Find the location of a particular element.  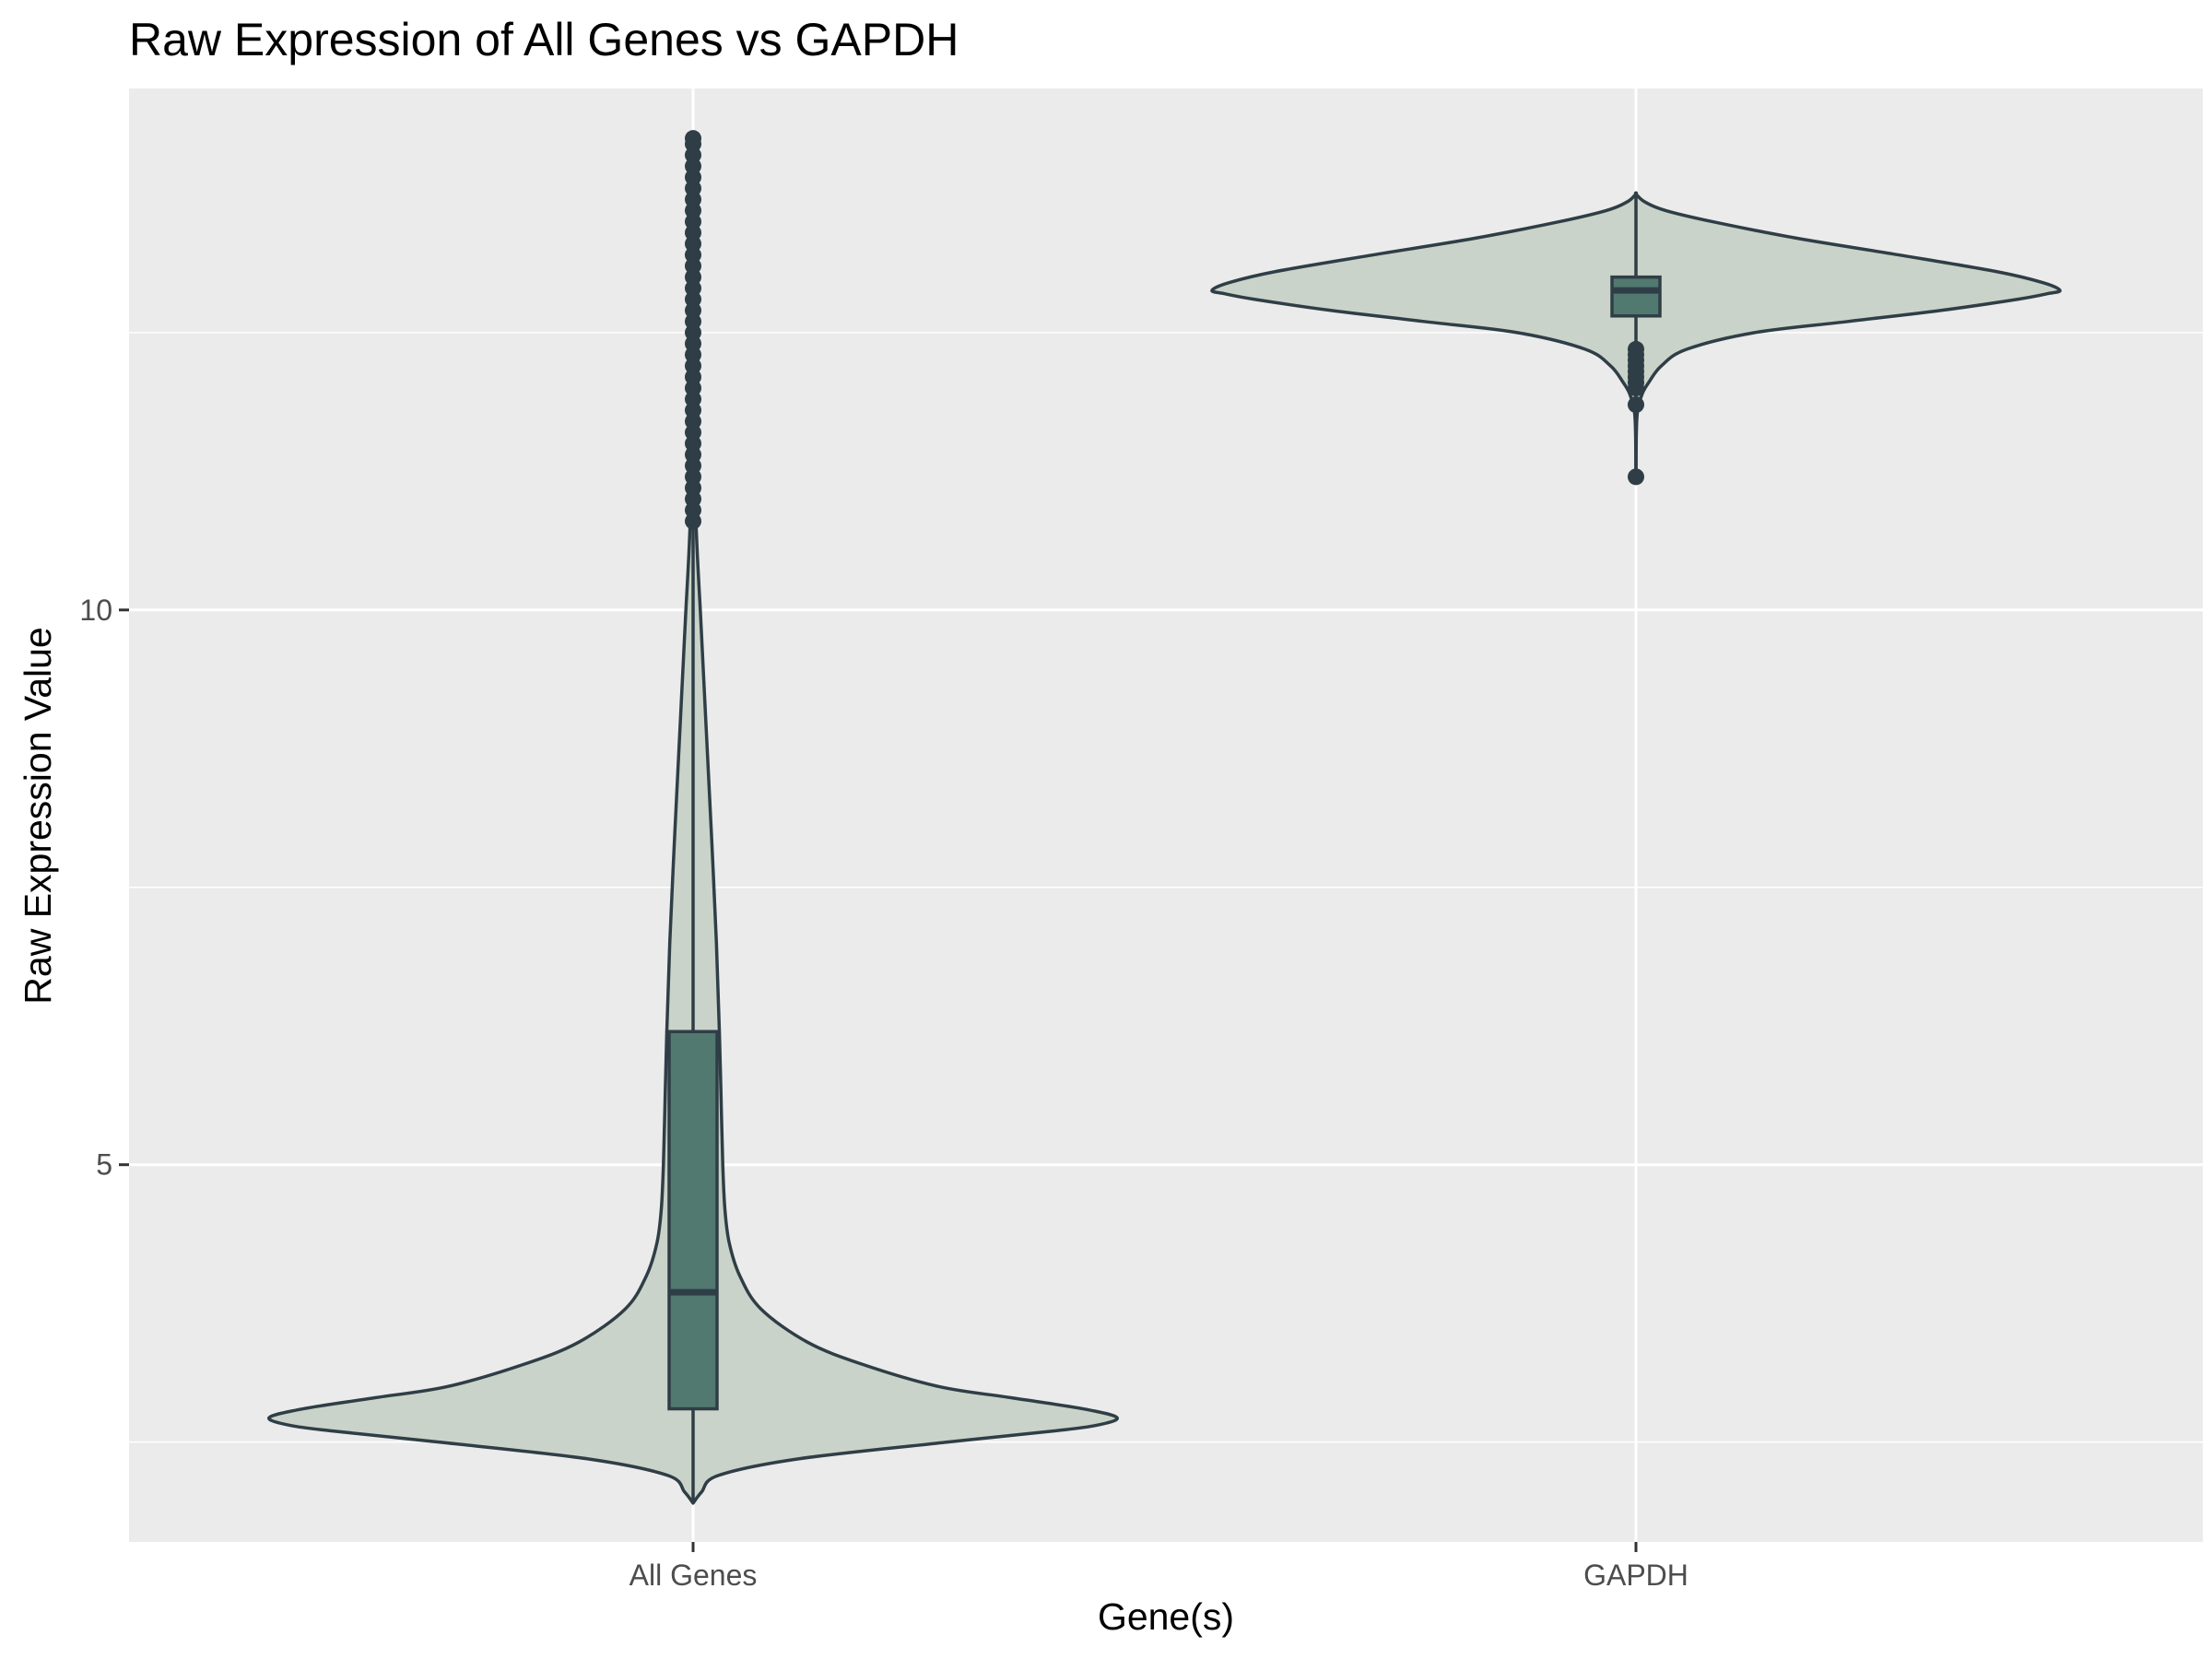

y-tick-label: 5 is located at coordinates (104, 1165).